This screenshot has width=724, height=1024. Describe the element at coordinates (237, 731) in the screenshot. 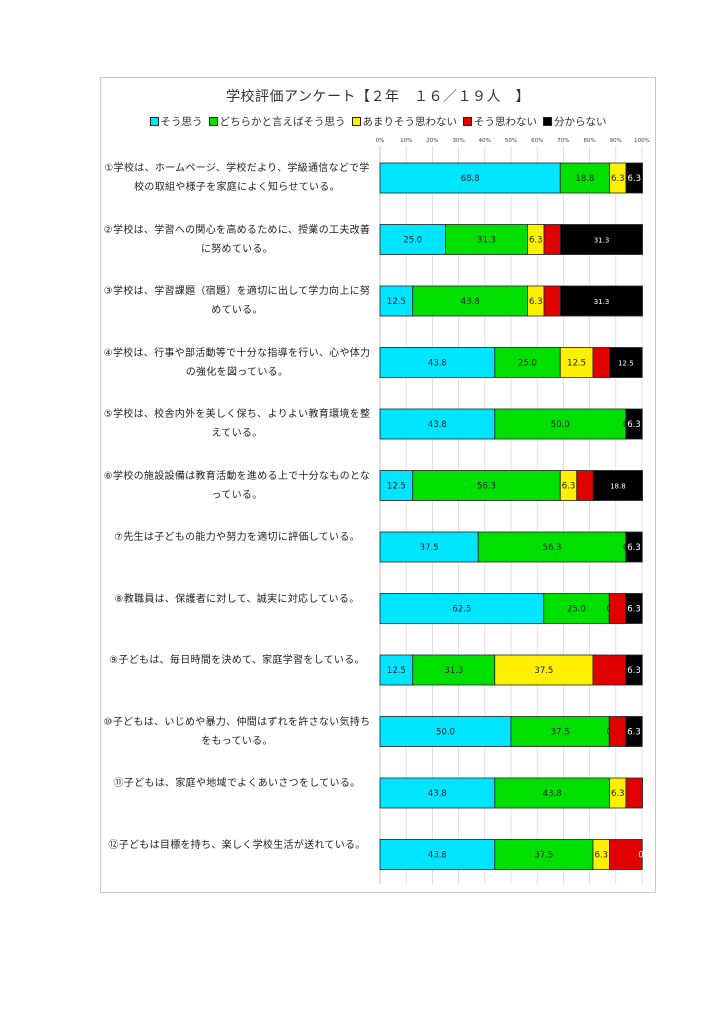

I see `question-label: ⑩子どもは、いじめや暴力、仲間はずれを許さない気持ちをもっている。` at that location.